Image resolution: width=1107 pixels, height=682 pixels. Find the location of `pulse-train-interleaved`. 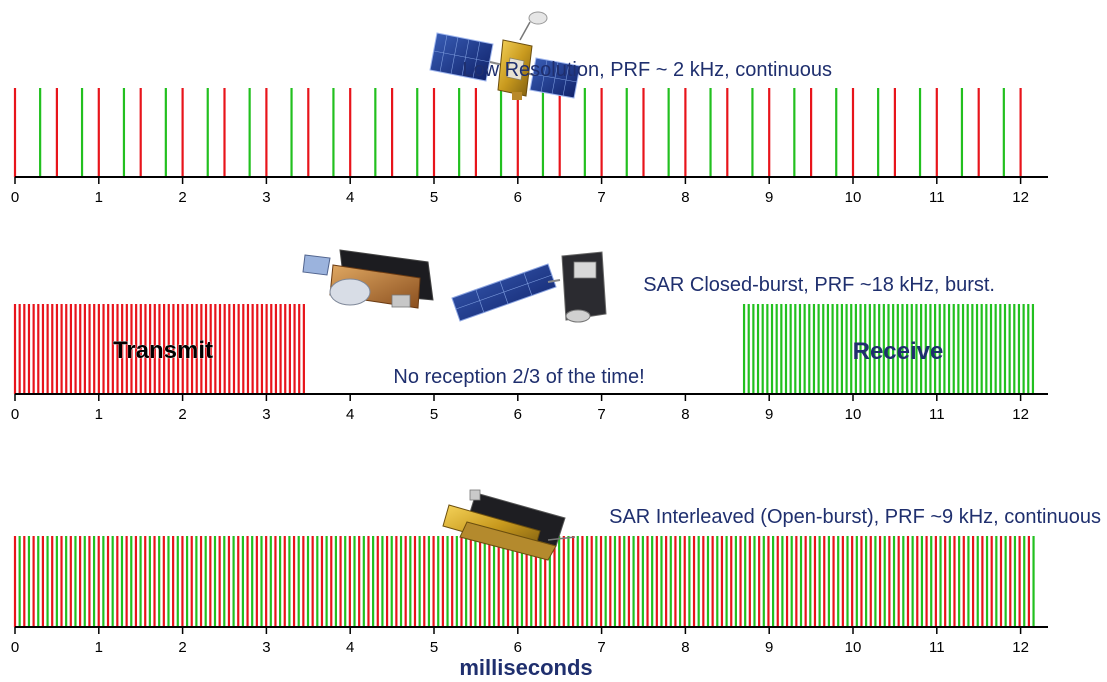

pulse-train-interleaved is located at coordinates (524, 581).